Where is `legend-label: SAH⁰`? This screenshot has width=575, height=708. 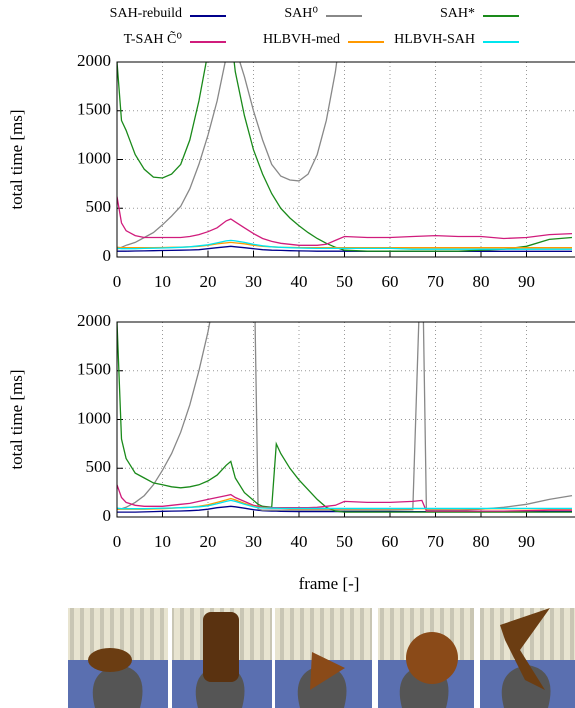
legend-label: SAH⁰ is located at coordinates (301, 13).